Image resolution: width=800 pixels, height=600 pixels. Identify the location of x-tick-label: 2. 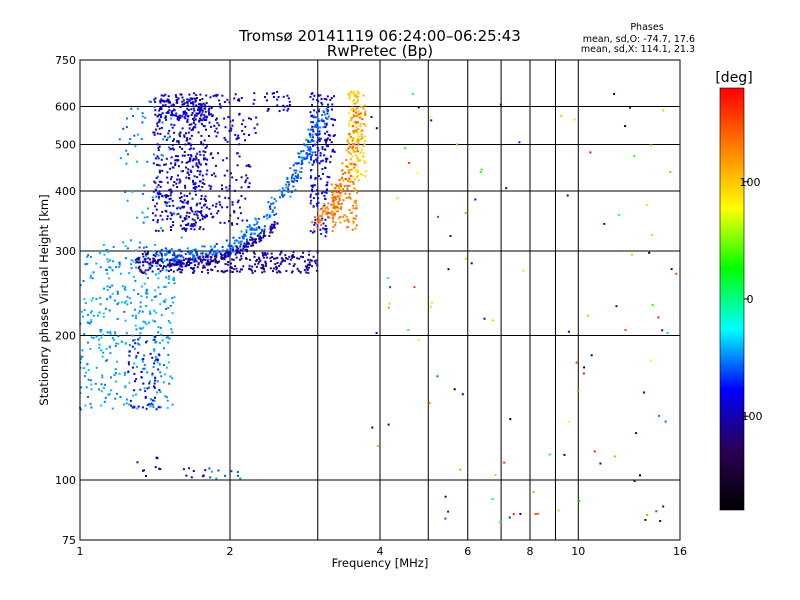
(230, 551).